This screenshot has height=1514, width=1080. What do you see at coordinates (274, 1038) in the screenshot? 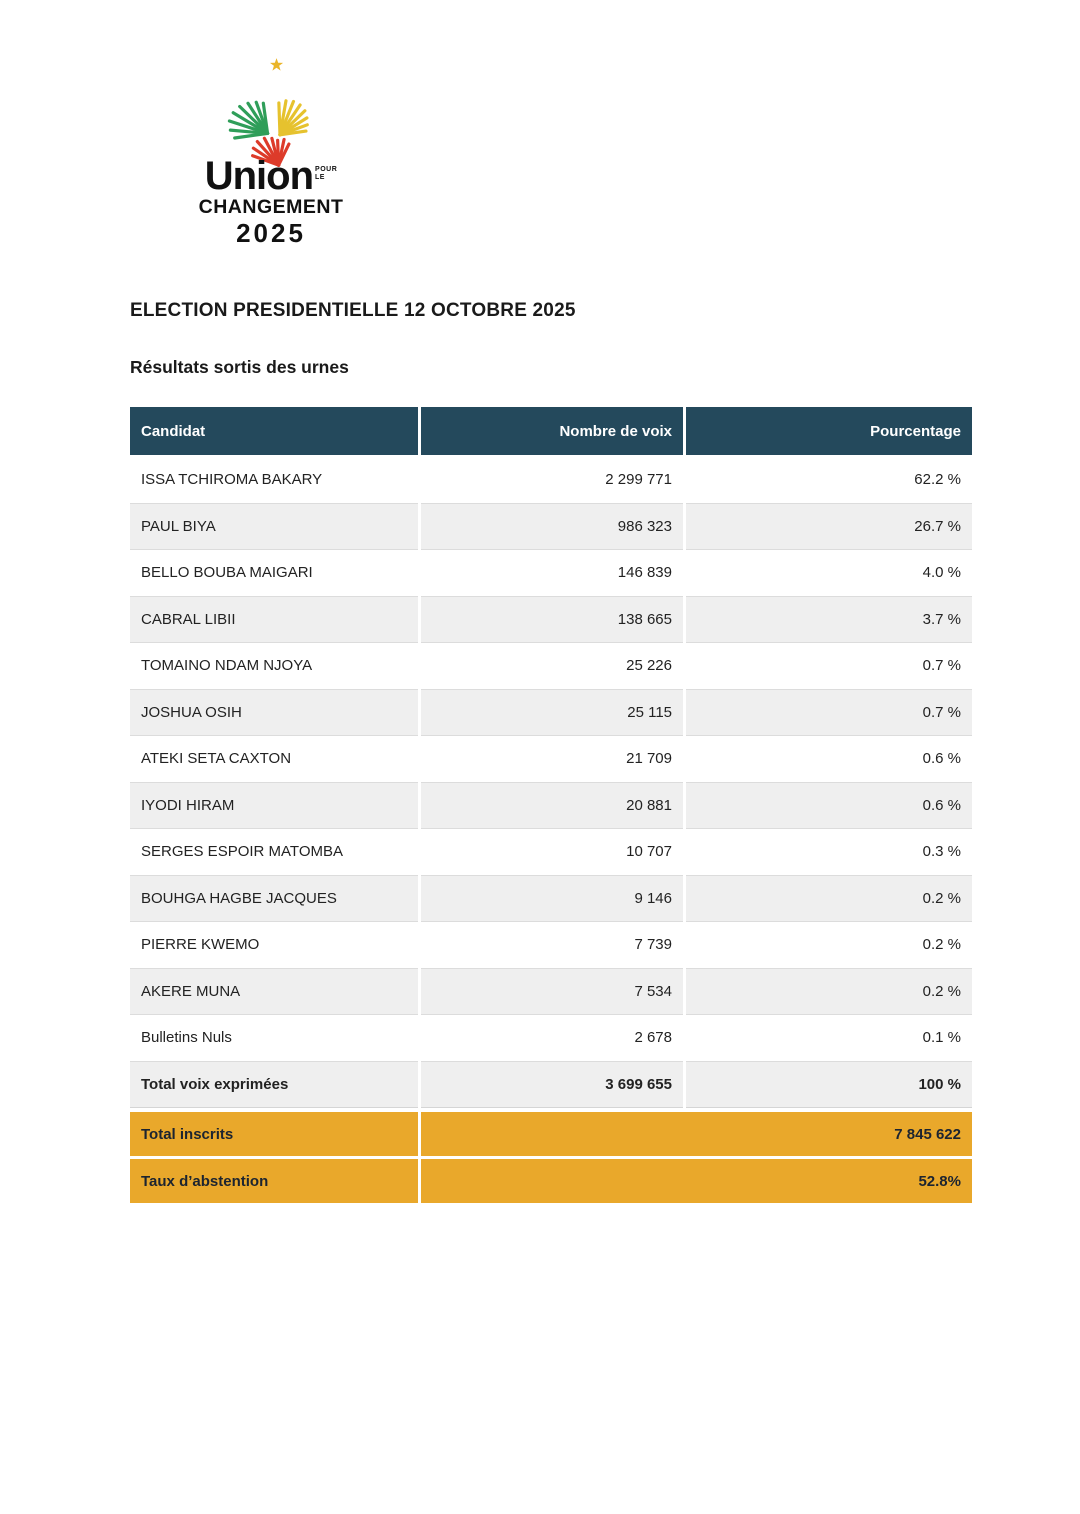
I see `candidate-cell: Bulletins Nuls` at bounding box center [274, 1038].